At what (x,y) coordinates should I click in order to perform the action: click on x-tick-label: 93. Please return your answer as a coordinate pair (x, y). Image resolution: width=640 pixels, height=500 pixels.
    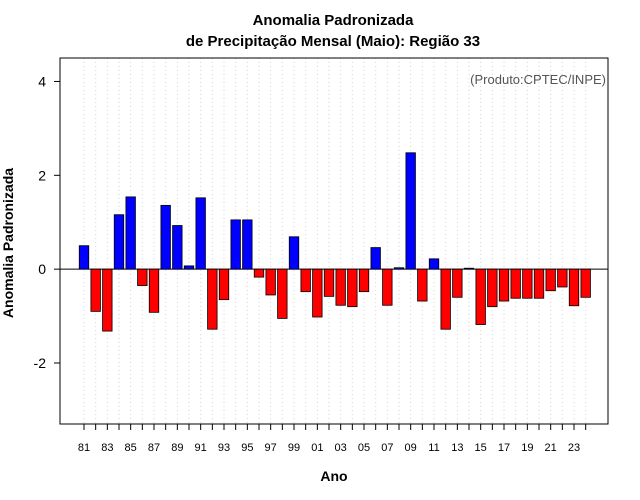
    Looking at the image, I should click on (224, 448).